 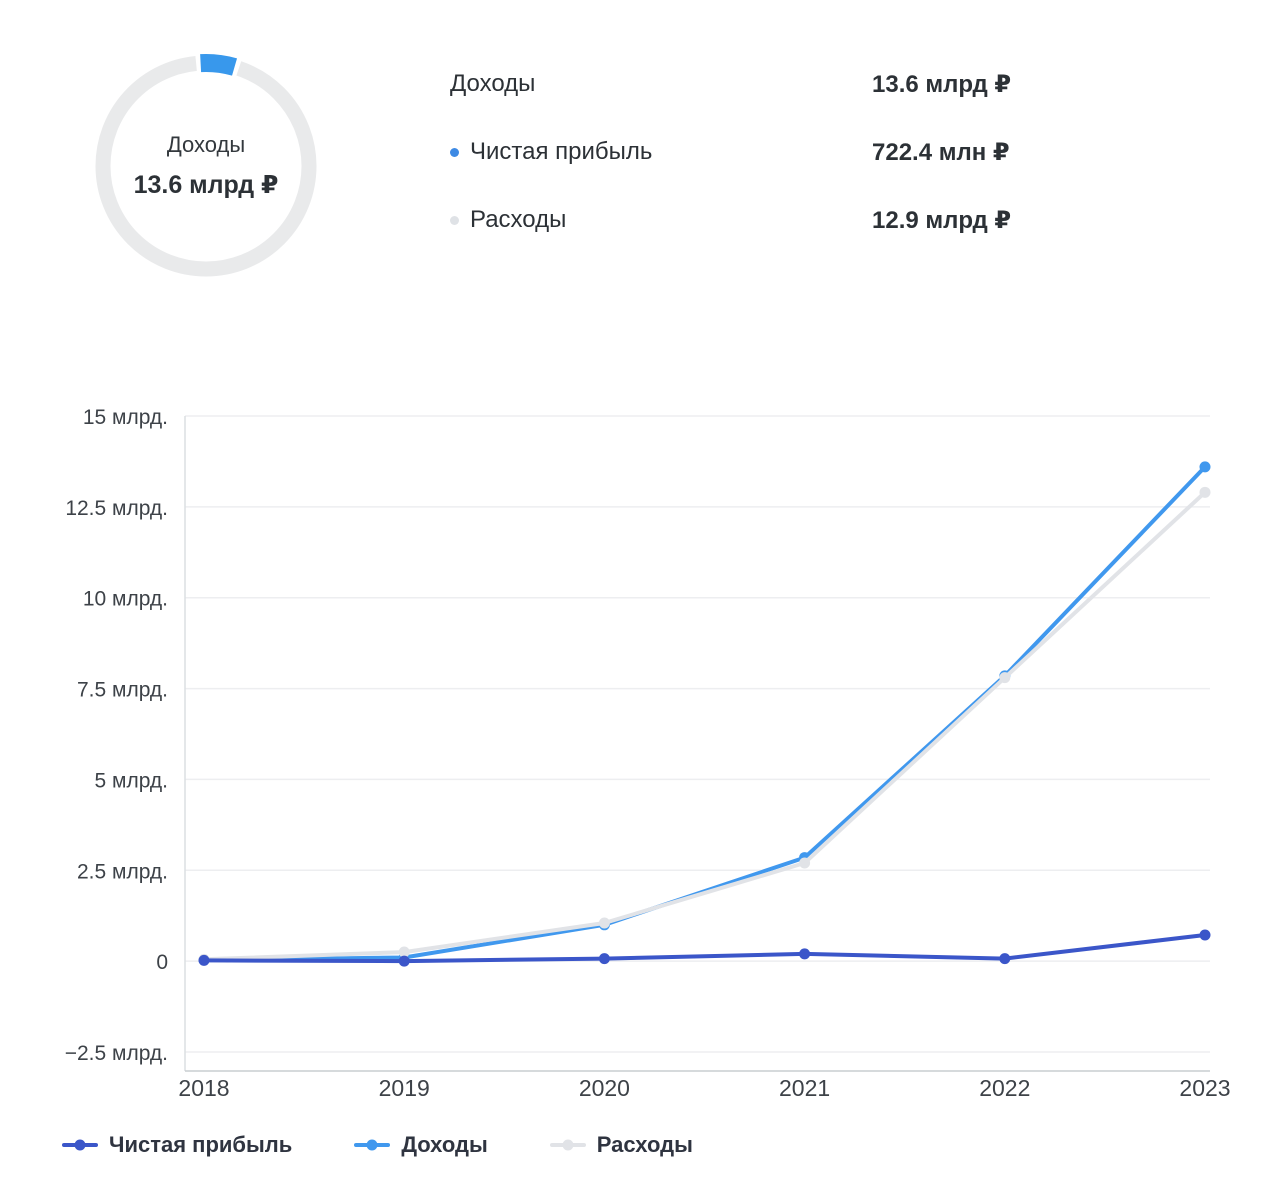 What do you see at coordinates (661, 84) in the screenshot?
I see `summary-row-label: Доходы` at bounding box center [661, 84].